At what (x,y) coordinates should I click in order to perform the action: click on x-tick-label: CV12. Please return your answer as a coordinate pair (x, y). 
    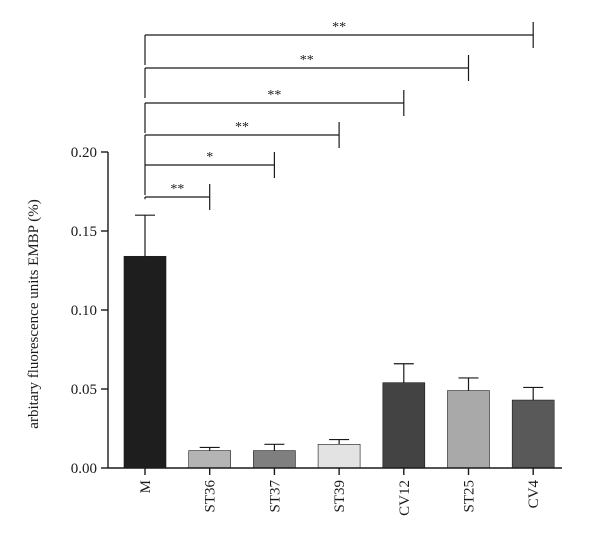
    Looking at the image, I should click on (405, 498).